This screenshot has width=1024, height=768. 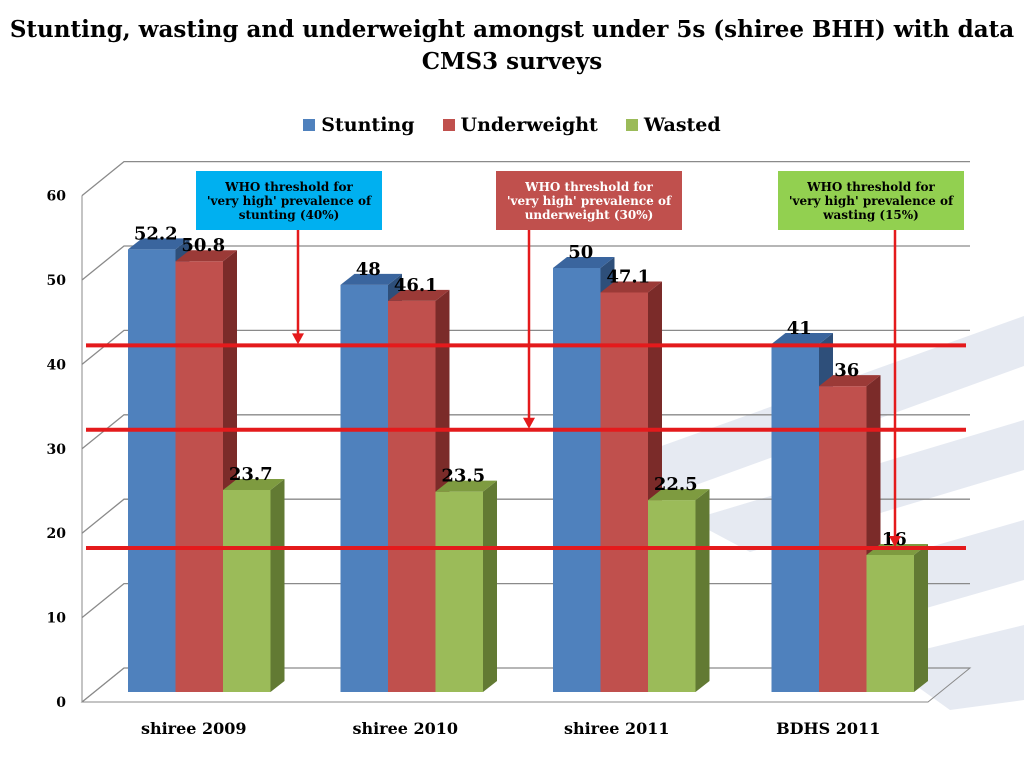 I want to click on callout-underweight-line-1: WHO threshold for, so click(x=589, y=186).